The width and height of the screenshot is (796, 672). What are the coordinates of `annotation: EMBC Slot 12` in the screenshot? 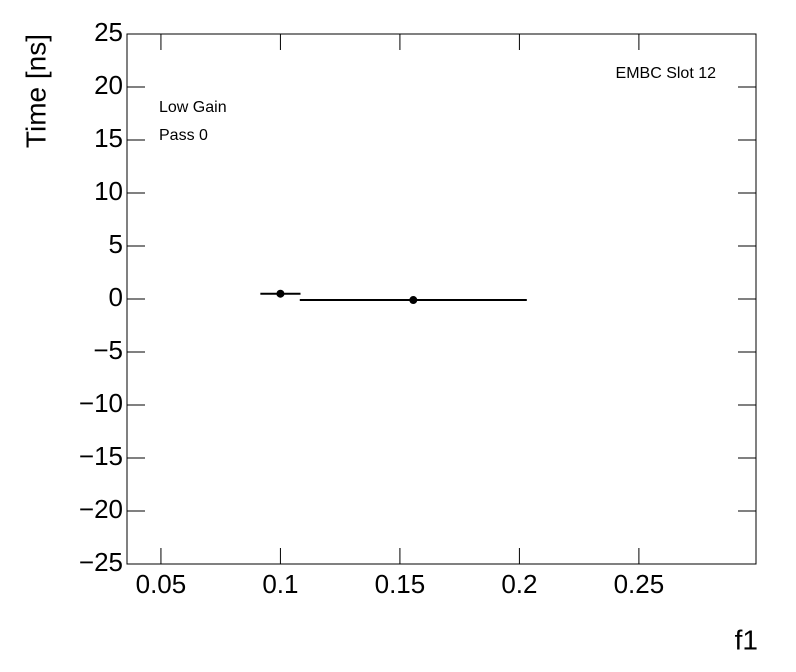 It's located at (666, 73).